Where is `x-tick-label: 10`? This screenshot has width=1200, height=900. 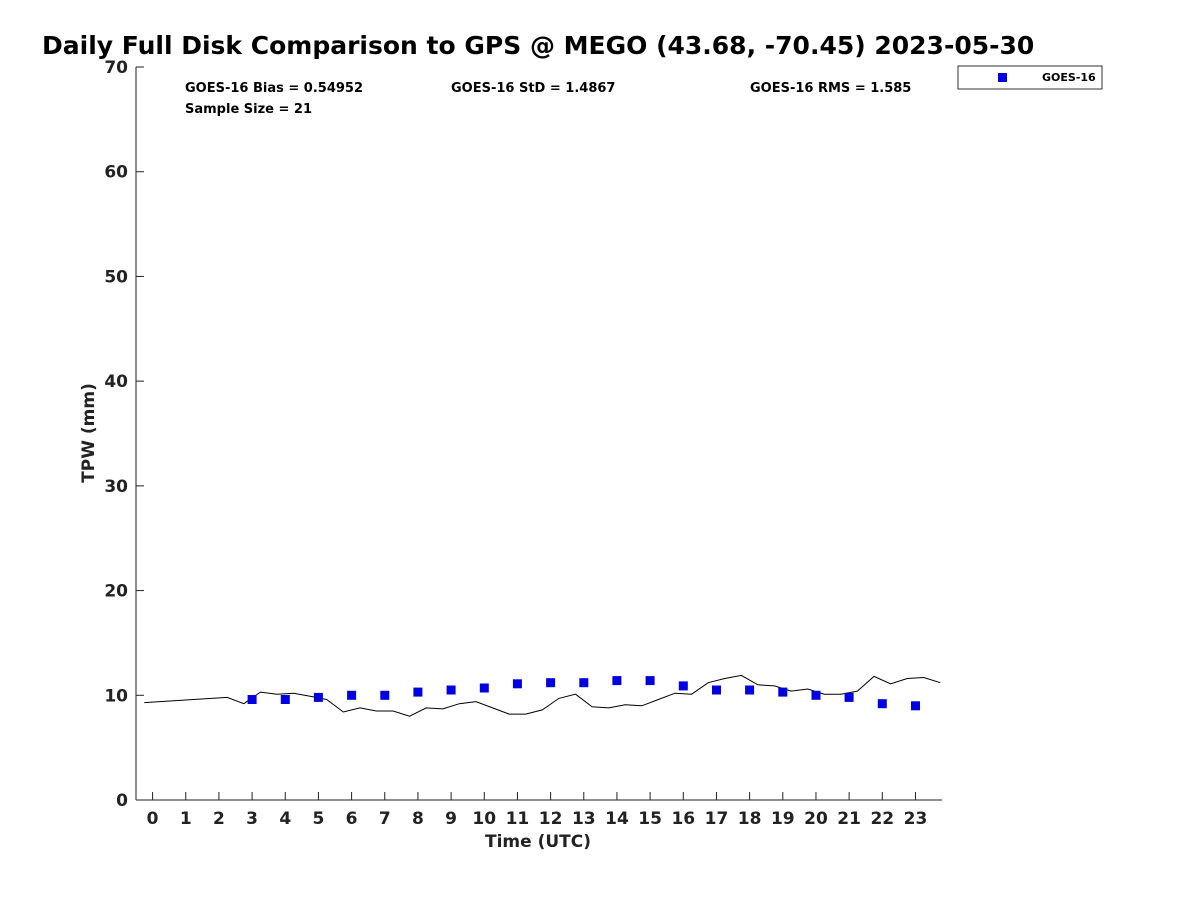 x-tick-label: 10 is located at coordinates (484, 819).